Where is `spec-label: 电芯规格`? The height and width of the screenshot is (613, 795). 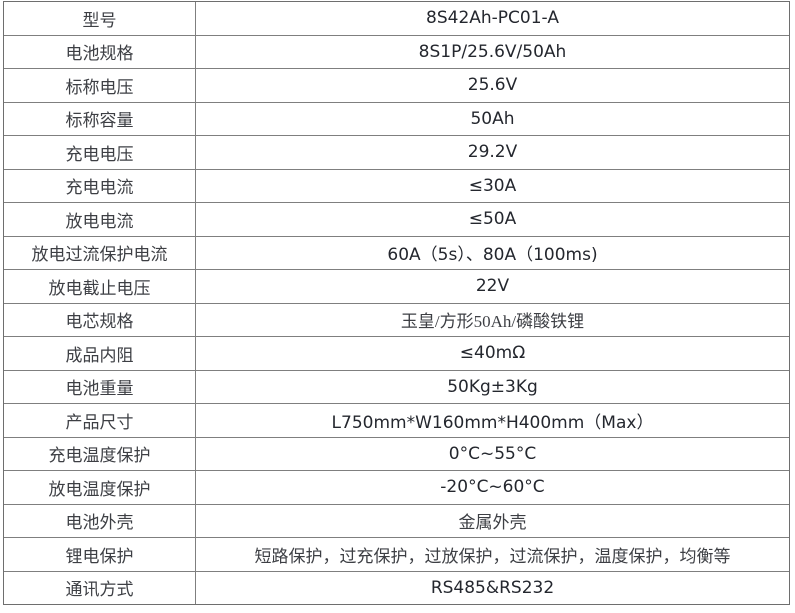 spec-label: 电芯规格 is located at coordinates (100, 319).